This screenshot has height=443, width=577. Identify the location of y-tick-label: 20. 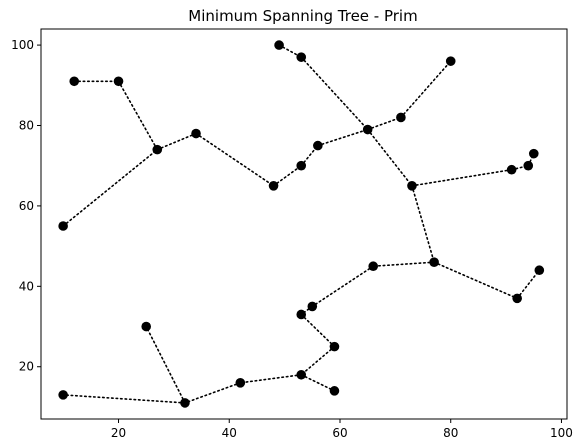
(26, 367).